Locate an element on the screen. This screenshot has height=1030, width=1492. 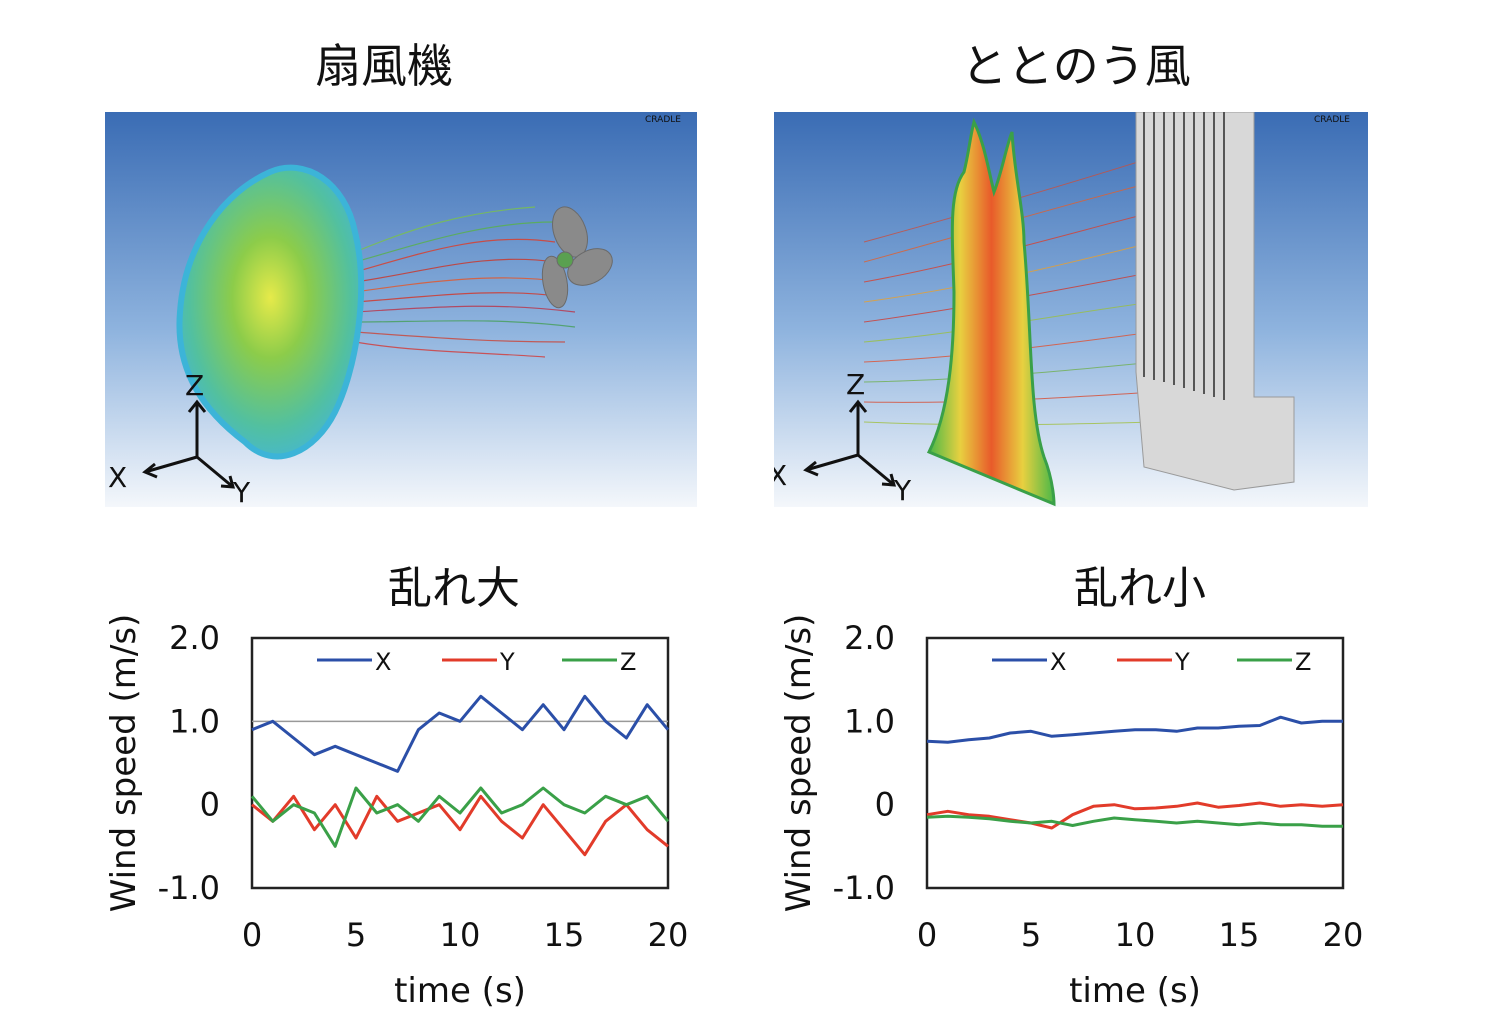
right-chart-ytick-label: -1.0 is located at coordinates (864, 888).